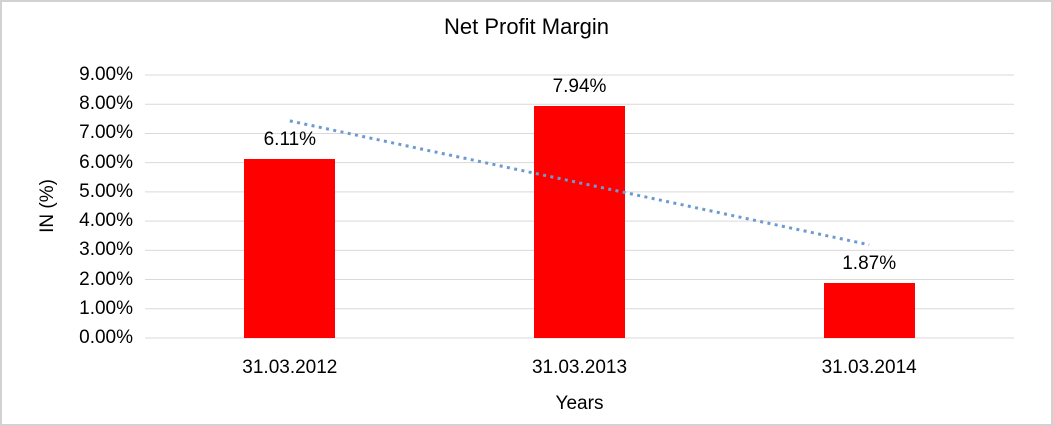 This screenshot has height=426, width=1053. I want to click on x-tick-label: 31.03.2013, so click(579, 367).